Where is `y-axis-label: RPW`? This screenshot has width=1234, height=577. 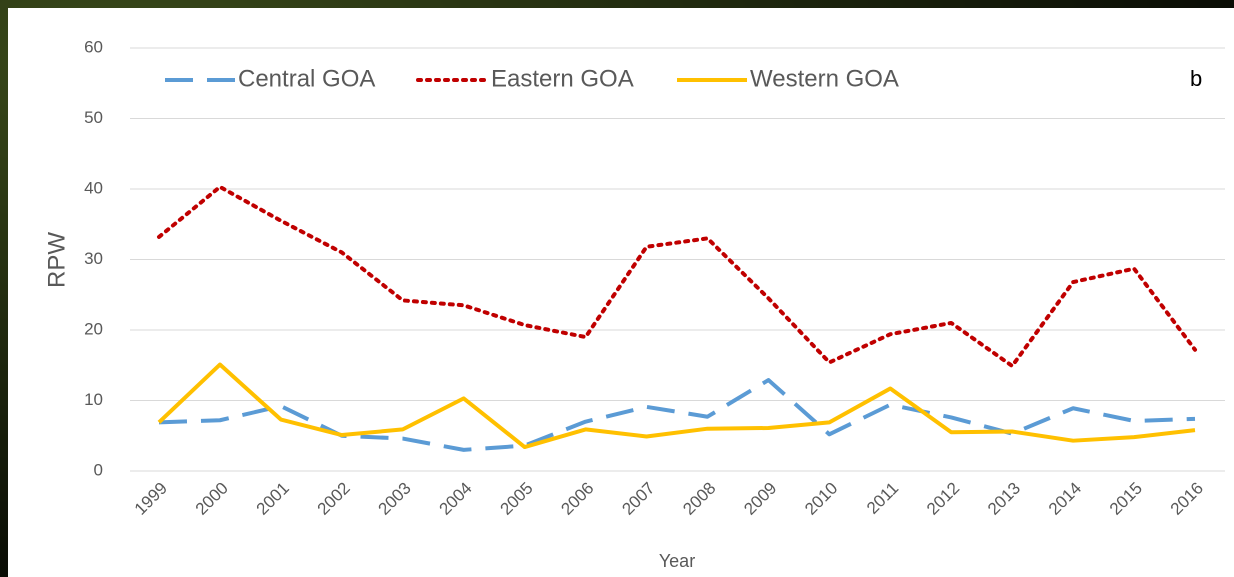
y-axis-label: RPW is located at coordinates (56, 260).